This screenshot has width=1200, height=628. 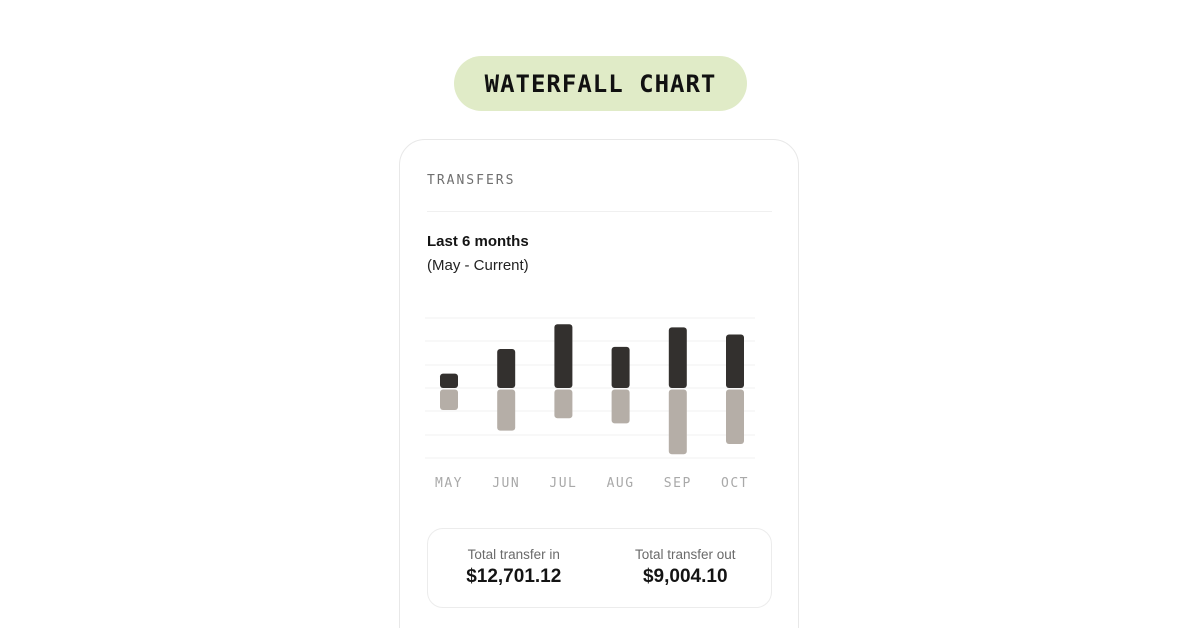 I want to click on bar-in-oct, so click(x=735, y=361).